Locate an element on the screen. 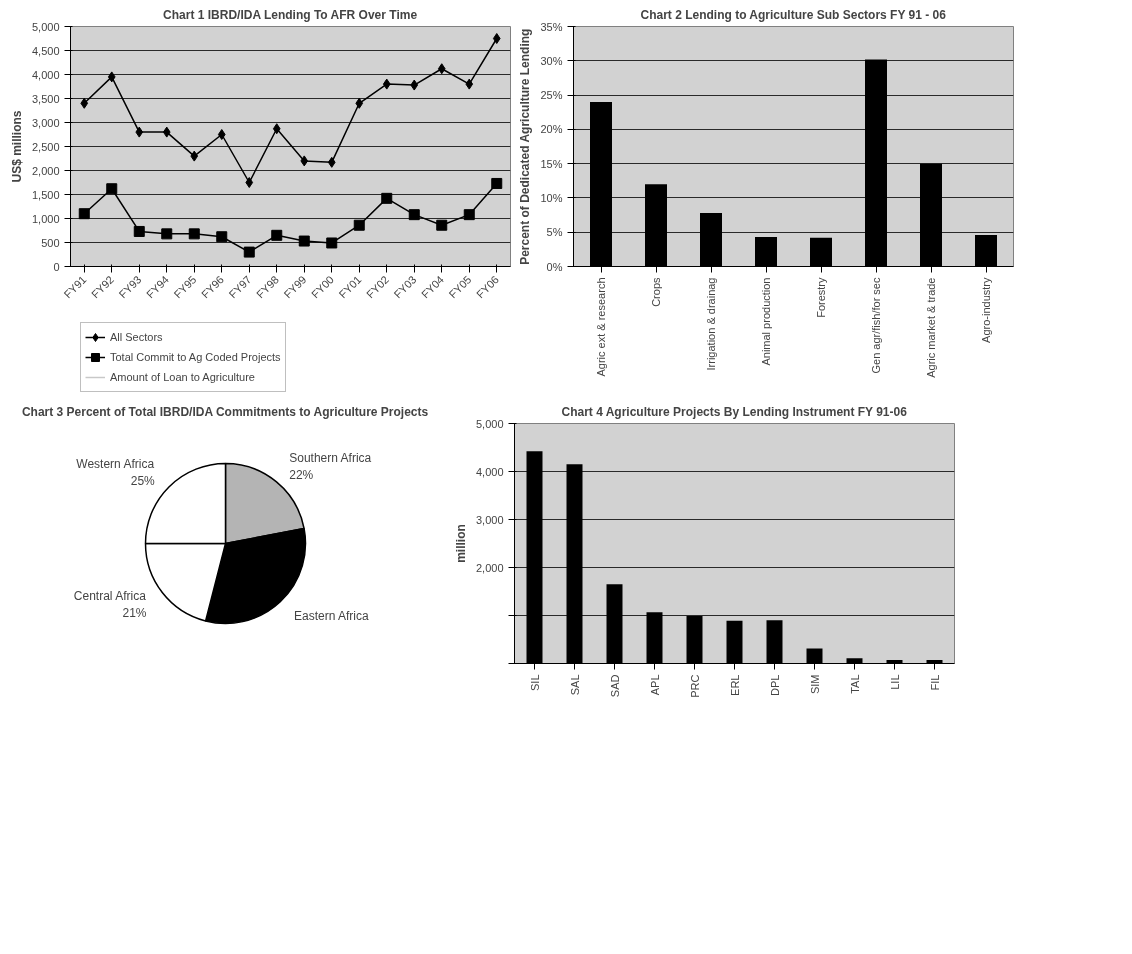  y-tick-label: 25% is located at coordinates (551, 95).